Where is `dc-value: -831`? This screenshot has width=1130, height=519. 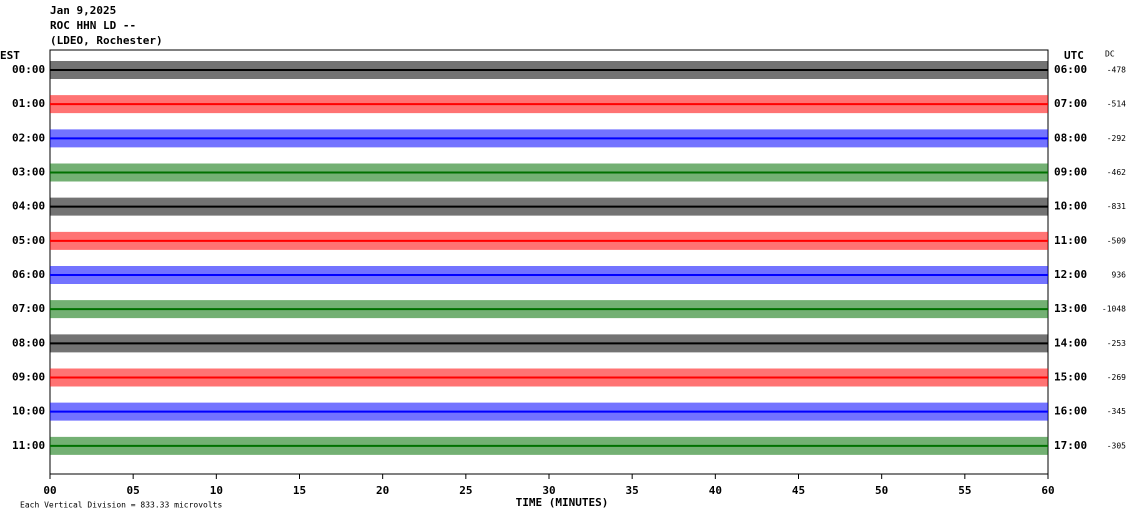 dc-value: -831 is located at coordinates (1116, 206).